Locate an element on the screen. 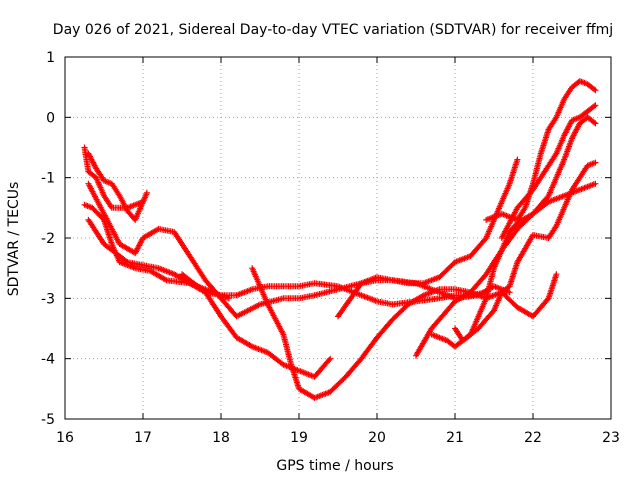 The image size is (640, 480). x-axis-label: GPS time / hours is located at coordinates (334, 466).